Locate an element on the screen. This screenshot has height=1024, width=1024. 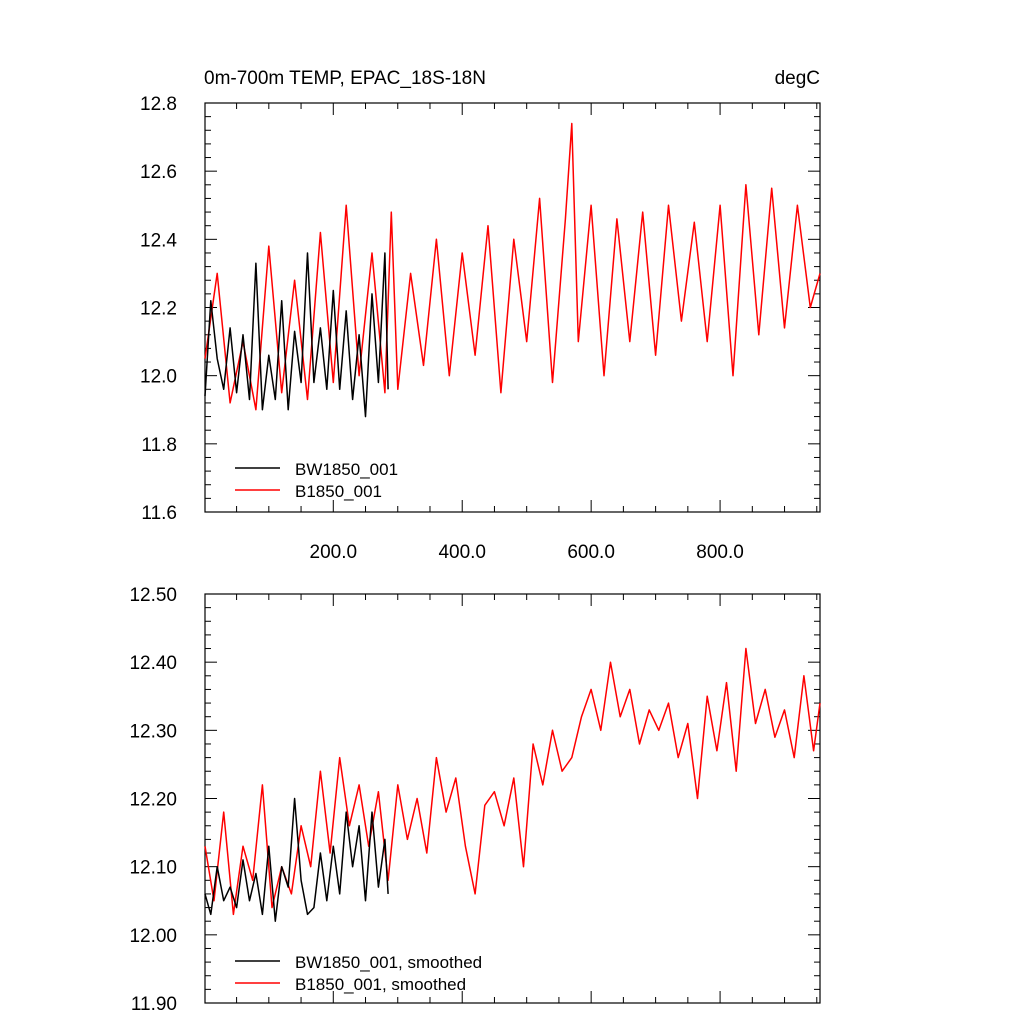
y-tick-label: 12.30 is located at coordinates (153, 731).